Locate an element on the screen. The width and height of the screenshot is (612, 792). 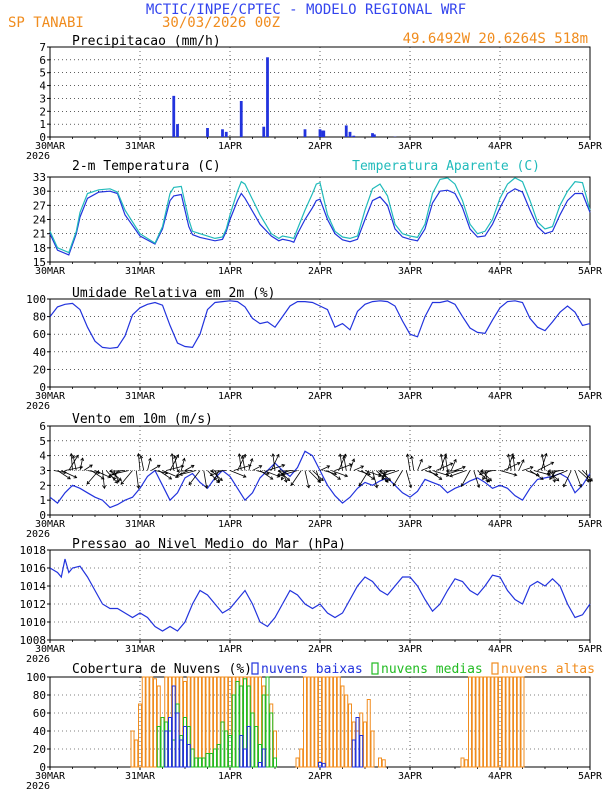
coordinates: 49.6492W 20.6264S 518m is located at coordinates (495, 39).